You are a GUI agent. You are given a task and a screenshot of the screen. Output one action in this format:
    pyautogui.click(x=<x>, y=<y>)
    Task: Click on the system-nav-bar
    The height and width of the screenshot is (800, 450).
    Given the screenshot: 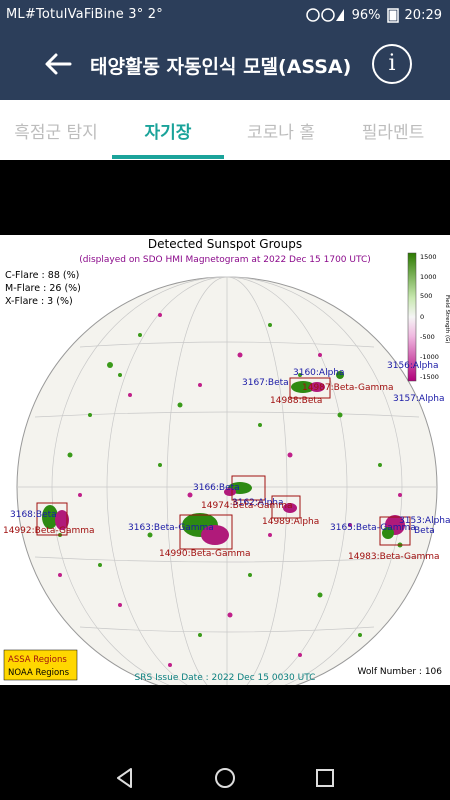 What is the action you would take?
    pyautogui.click(x=225, y=777)
    